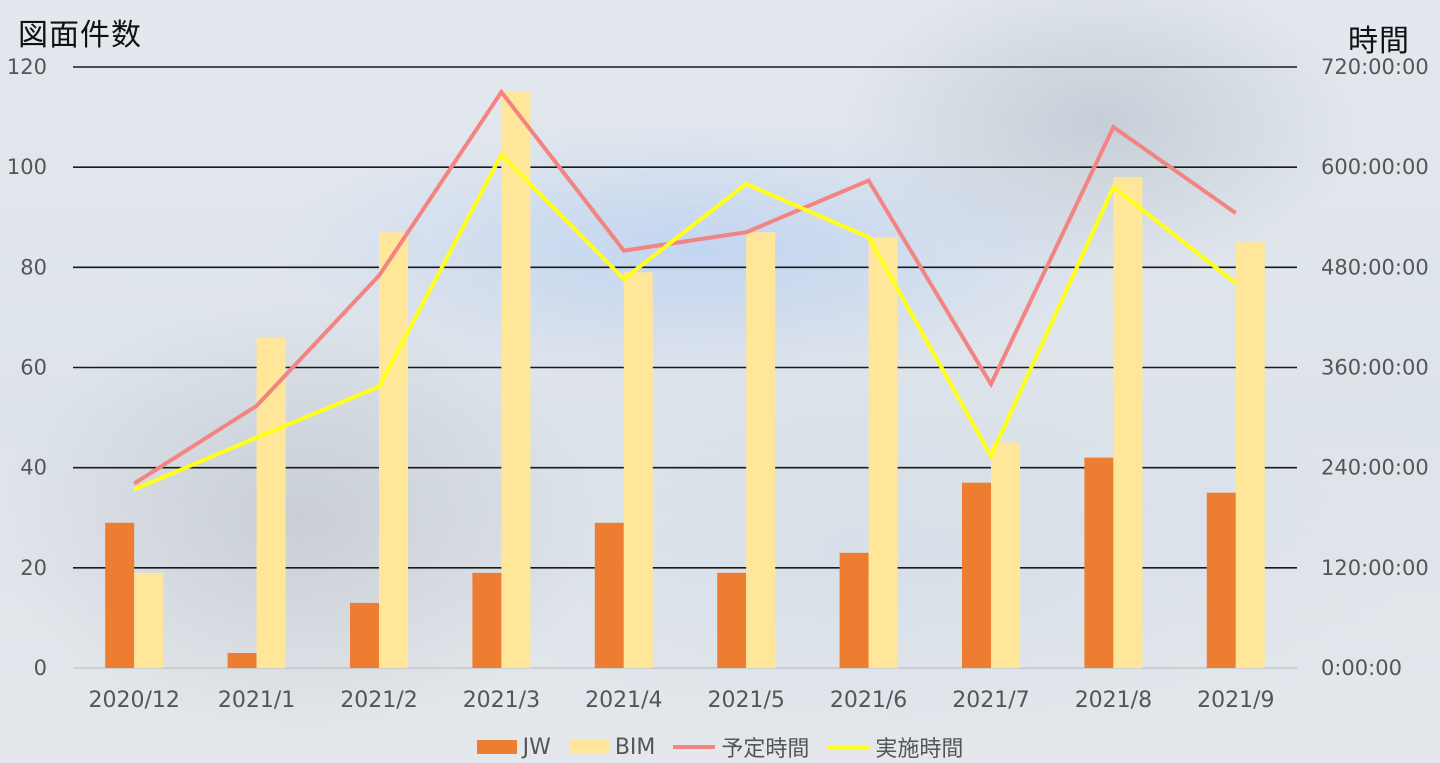  Describe the element at coordinates (516, 380) in the screenshot. I see `bar-bim-2021/3` at that location.